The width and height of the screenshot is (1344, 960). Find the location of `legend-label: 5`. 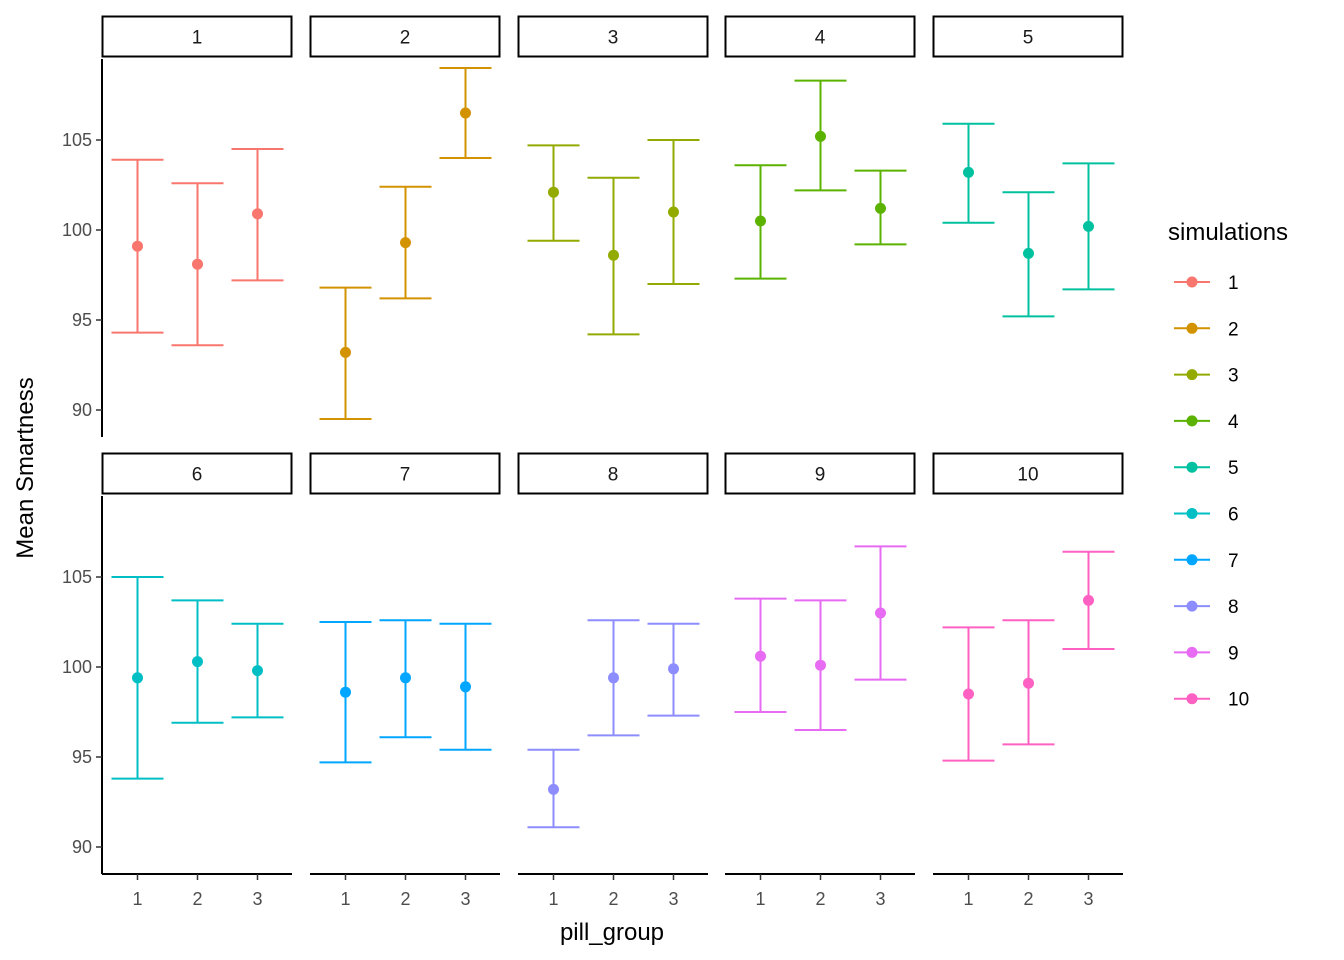

legend-label: 5 is located at coordinates (1233, 468).